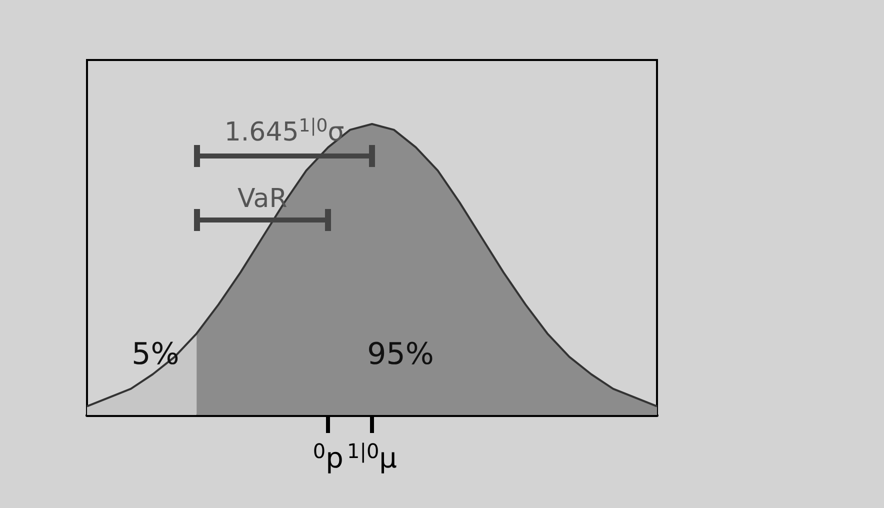  What do you see at coordinates (156, 354) in the screenshot?
I see `annotation: 5%` at bounding box center [156, 354].